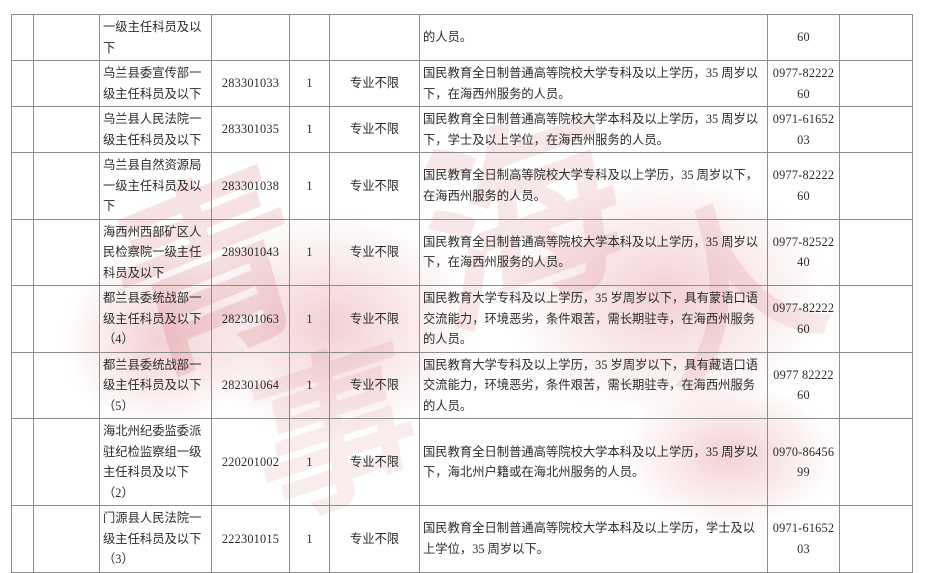 The image size is (931, 573). What do you see at coordinates (155, 462) in the screenshot?
I see `cell-post-name: 海北州纪委监委派驻纪检监察组一级主任科员及以下（2）` at bounding box center [155, 462].